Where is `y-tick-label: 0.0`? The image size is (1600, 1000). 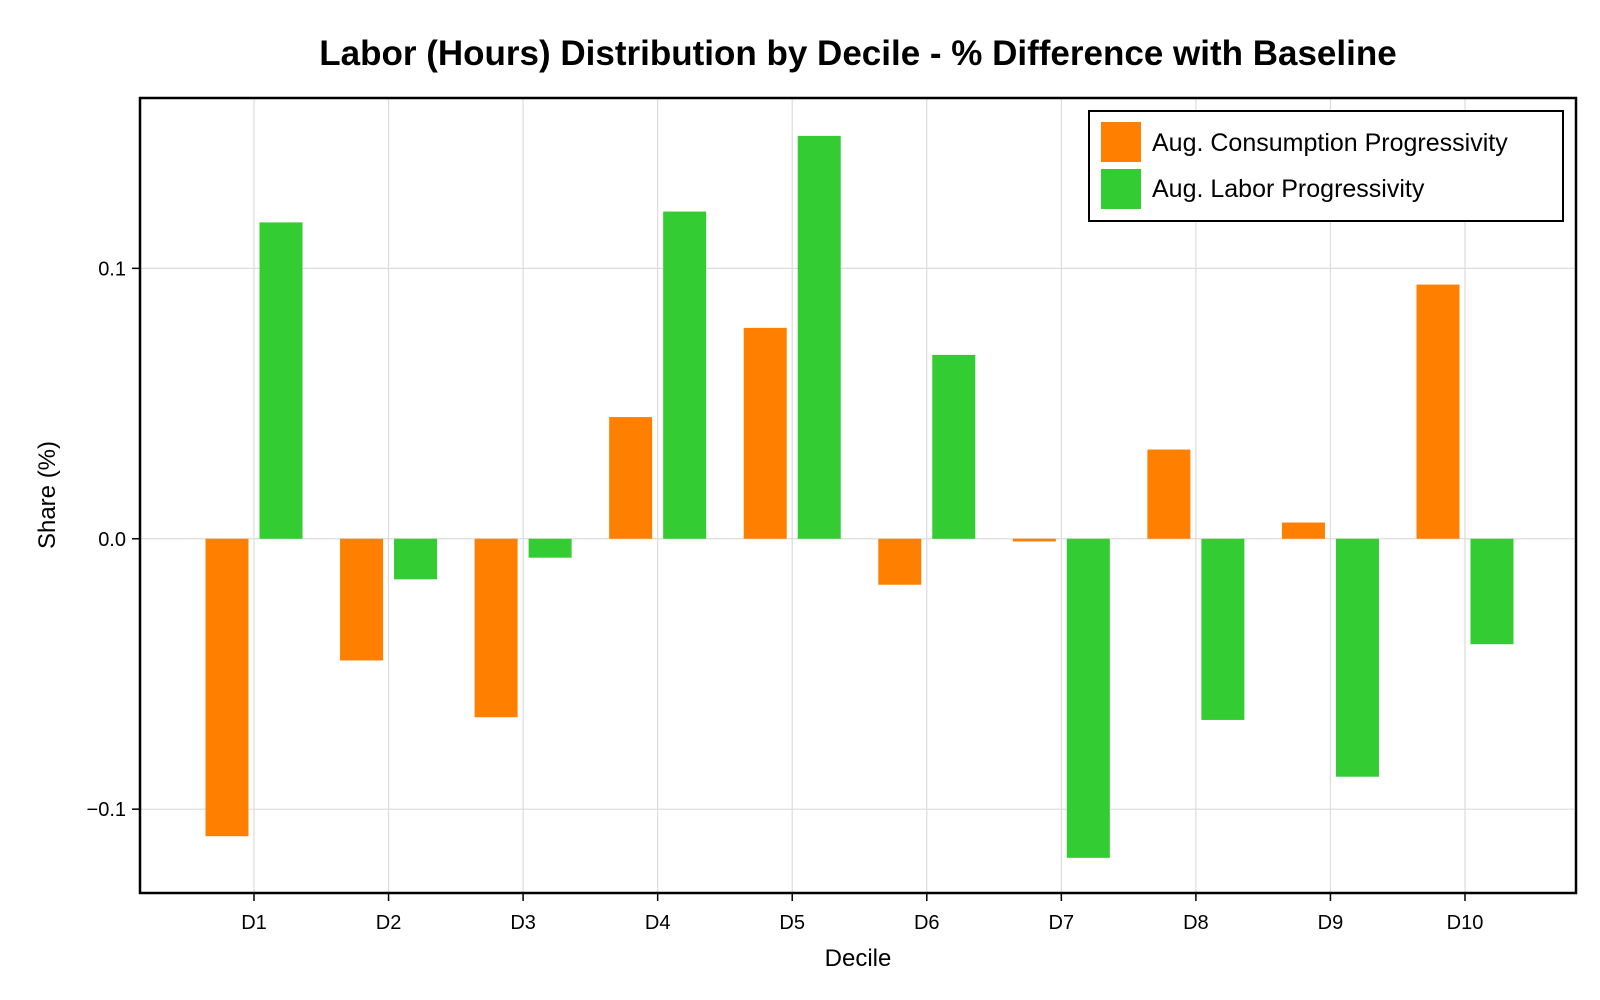 y-tick-label: 0.0 is located at coordinates (112, 540).